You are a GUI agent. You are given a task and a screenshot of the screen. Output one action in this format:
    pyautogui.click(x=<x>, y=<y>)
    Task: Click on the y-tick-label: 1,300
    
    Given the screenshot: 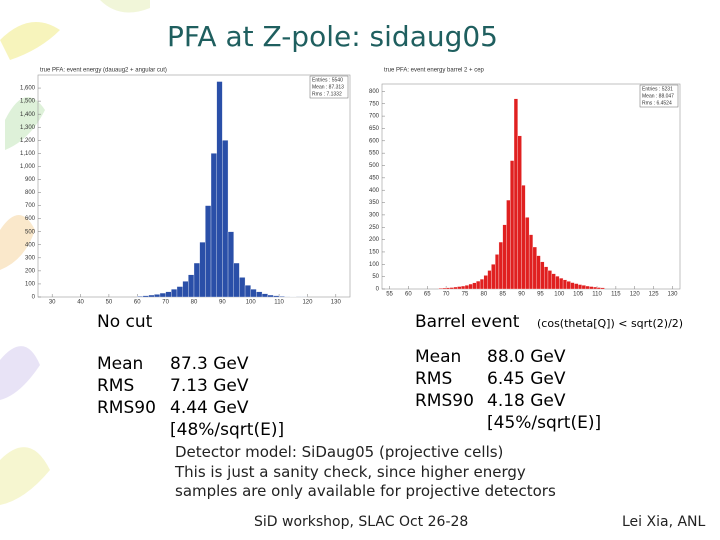 What is the action you would take?
    pyautogui.click(x=28, y=128)
    